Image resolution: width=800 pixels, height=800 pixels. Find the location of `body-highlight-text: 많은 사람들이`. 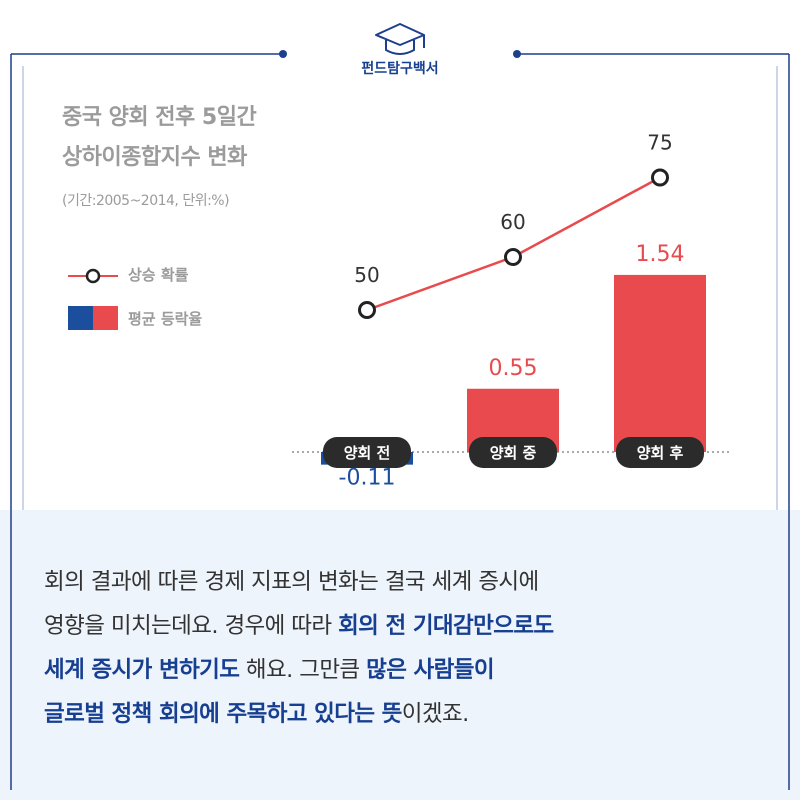

body-highlight-text: 많은 사람들이 is located at coordinates (430, 670).